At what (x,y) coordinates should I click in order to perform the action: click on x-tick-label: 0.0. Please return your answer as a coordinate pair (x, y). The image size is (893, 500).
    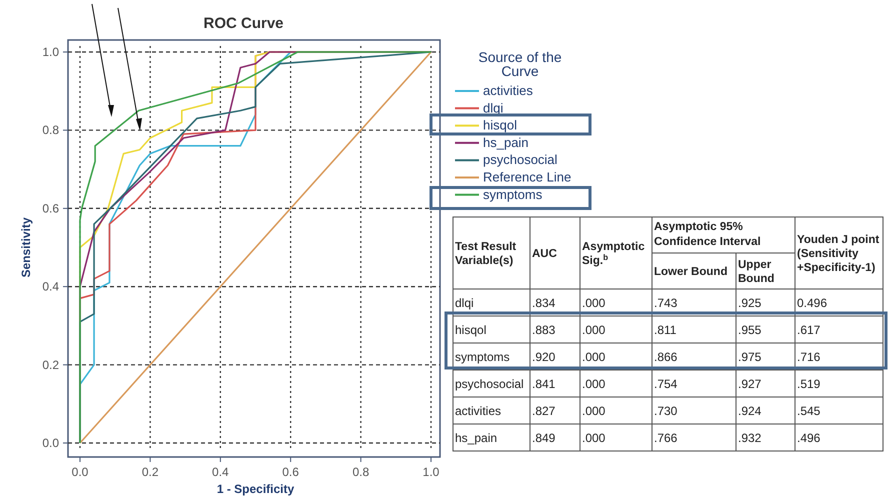
    Looking at the image, I should click on (80, 472).